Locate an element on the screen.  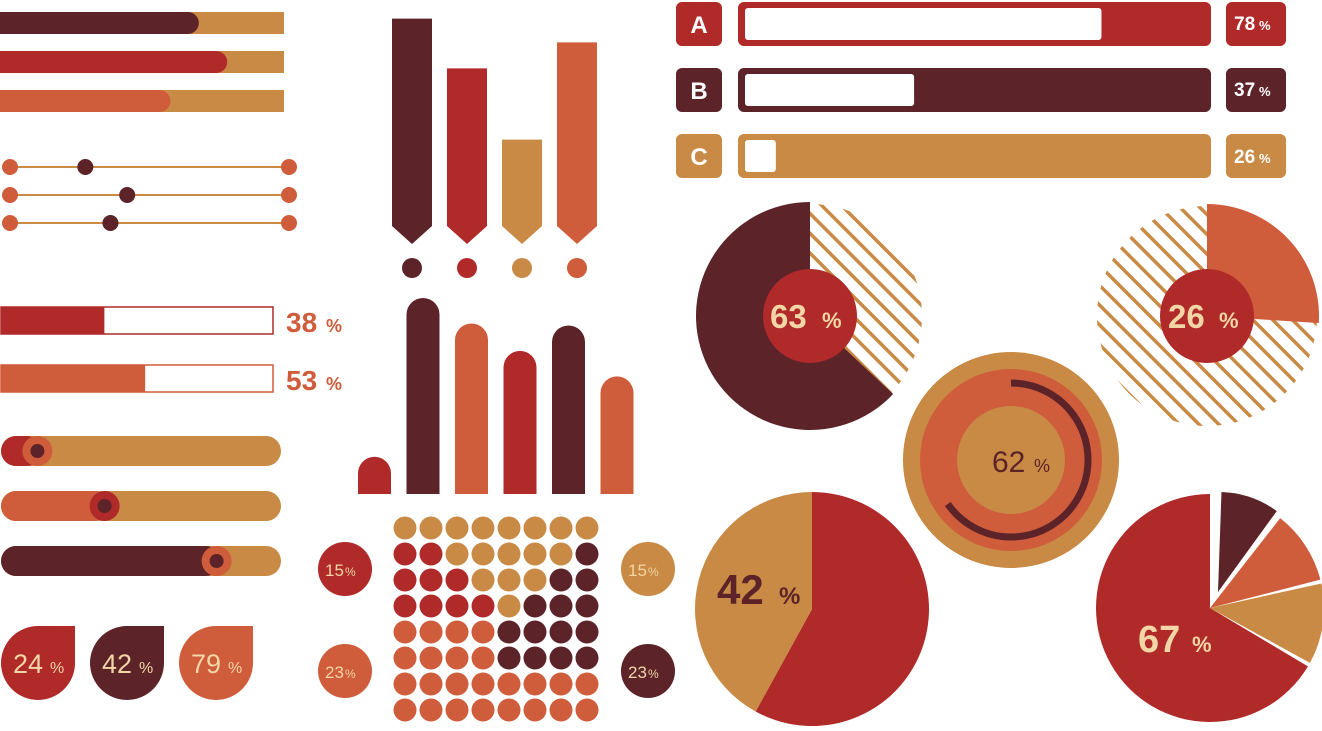
pill-track is located at coordinates (141, 451).